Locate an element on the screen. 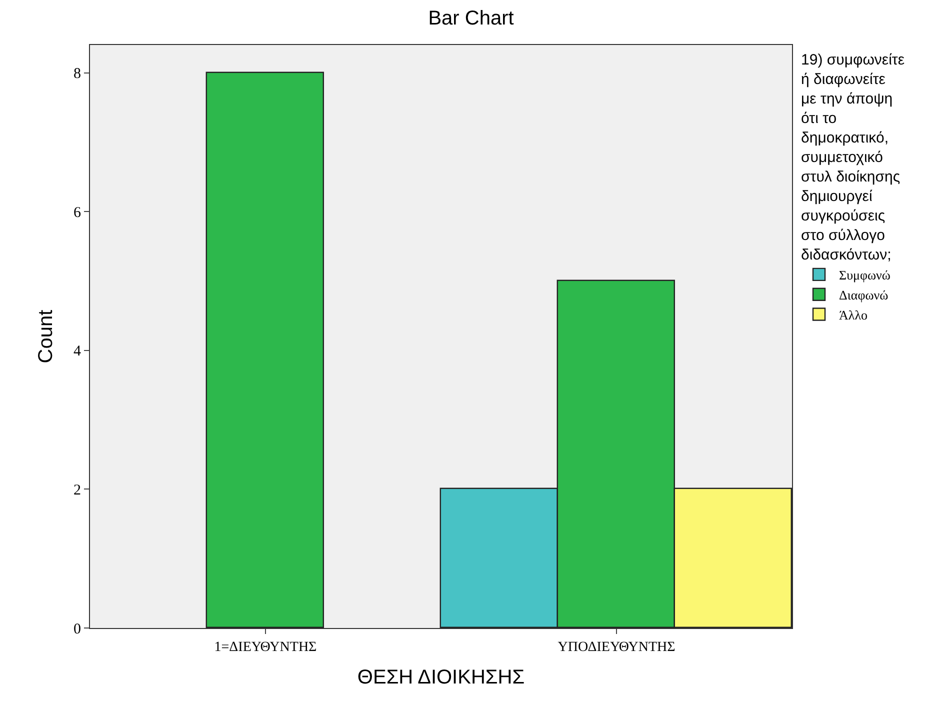 Image resolution: width=942 pixels, height=713 pixels. y-tick-label: 4 is located at coordinates (78, 352).